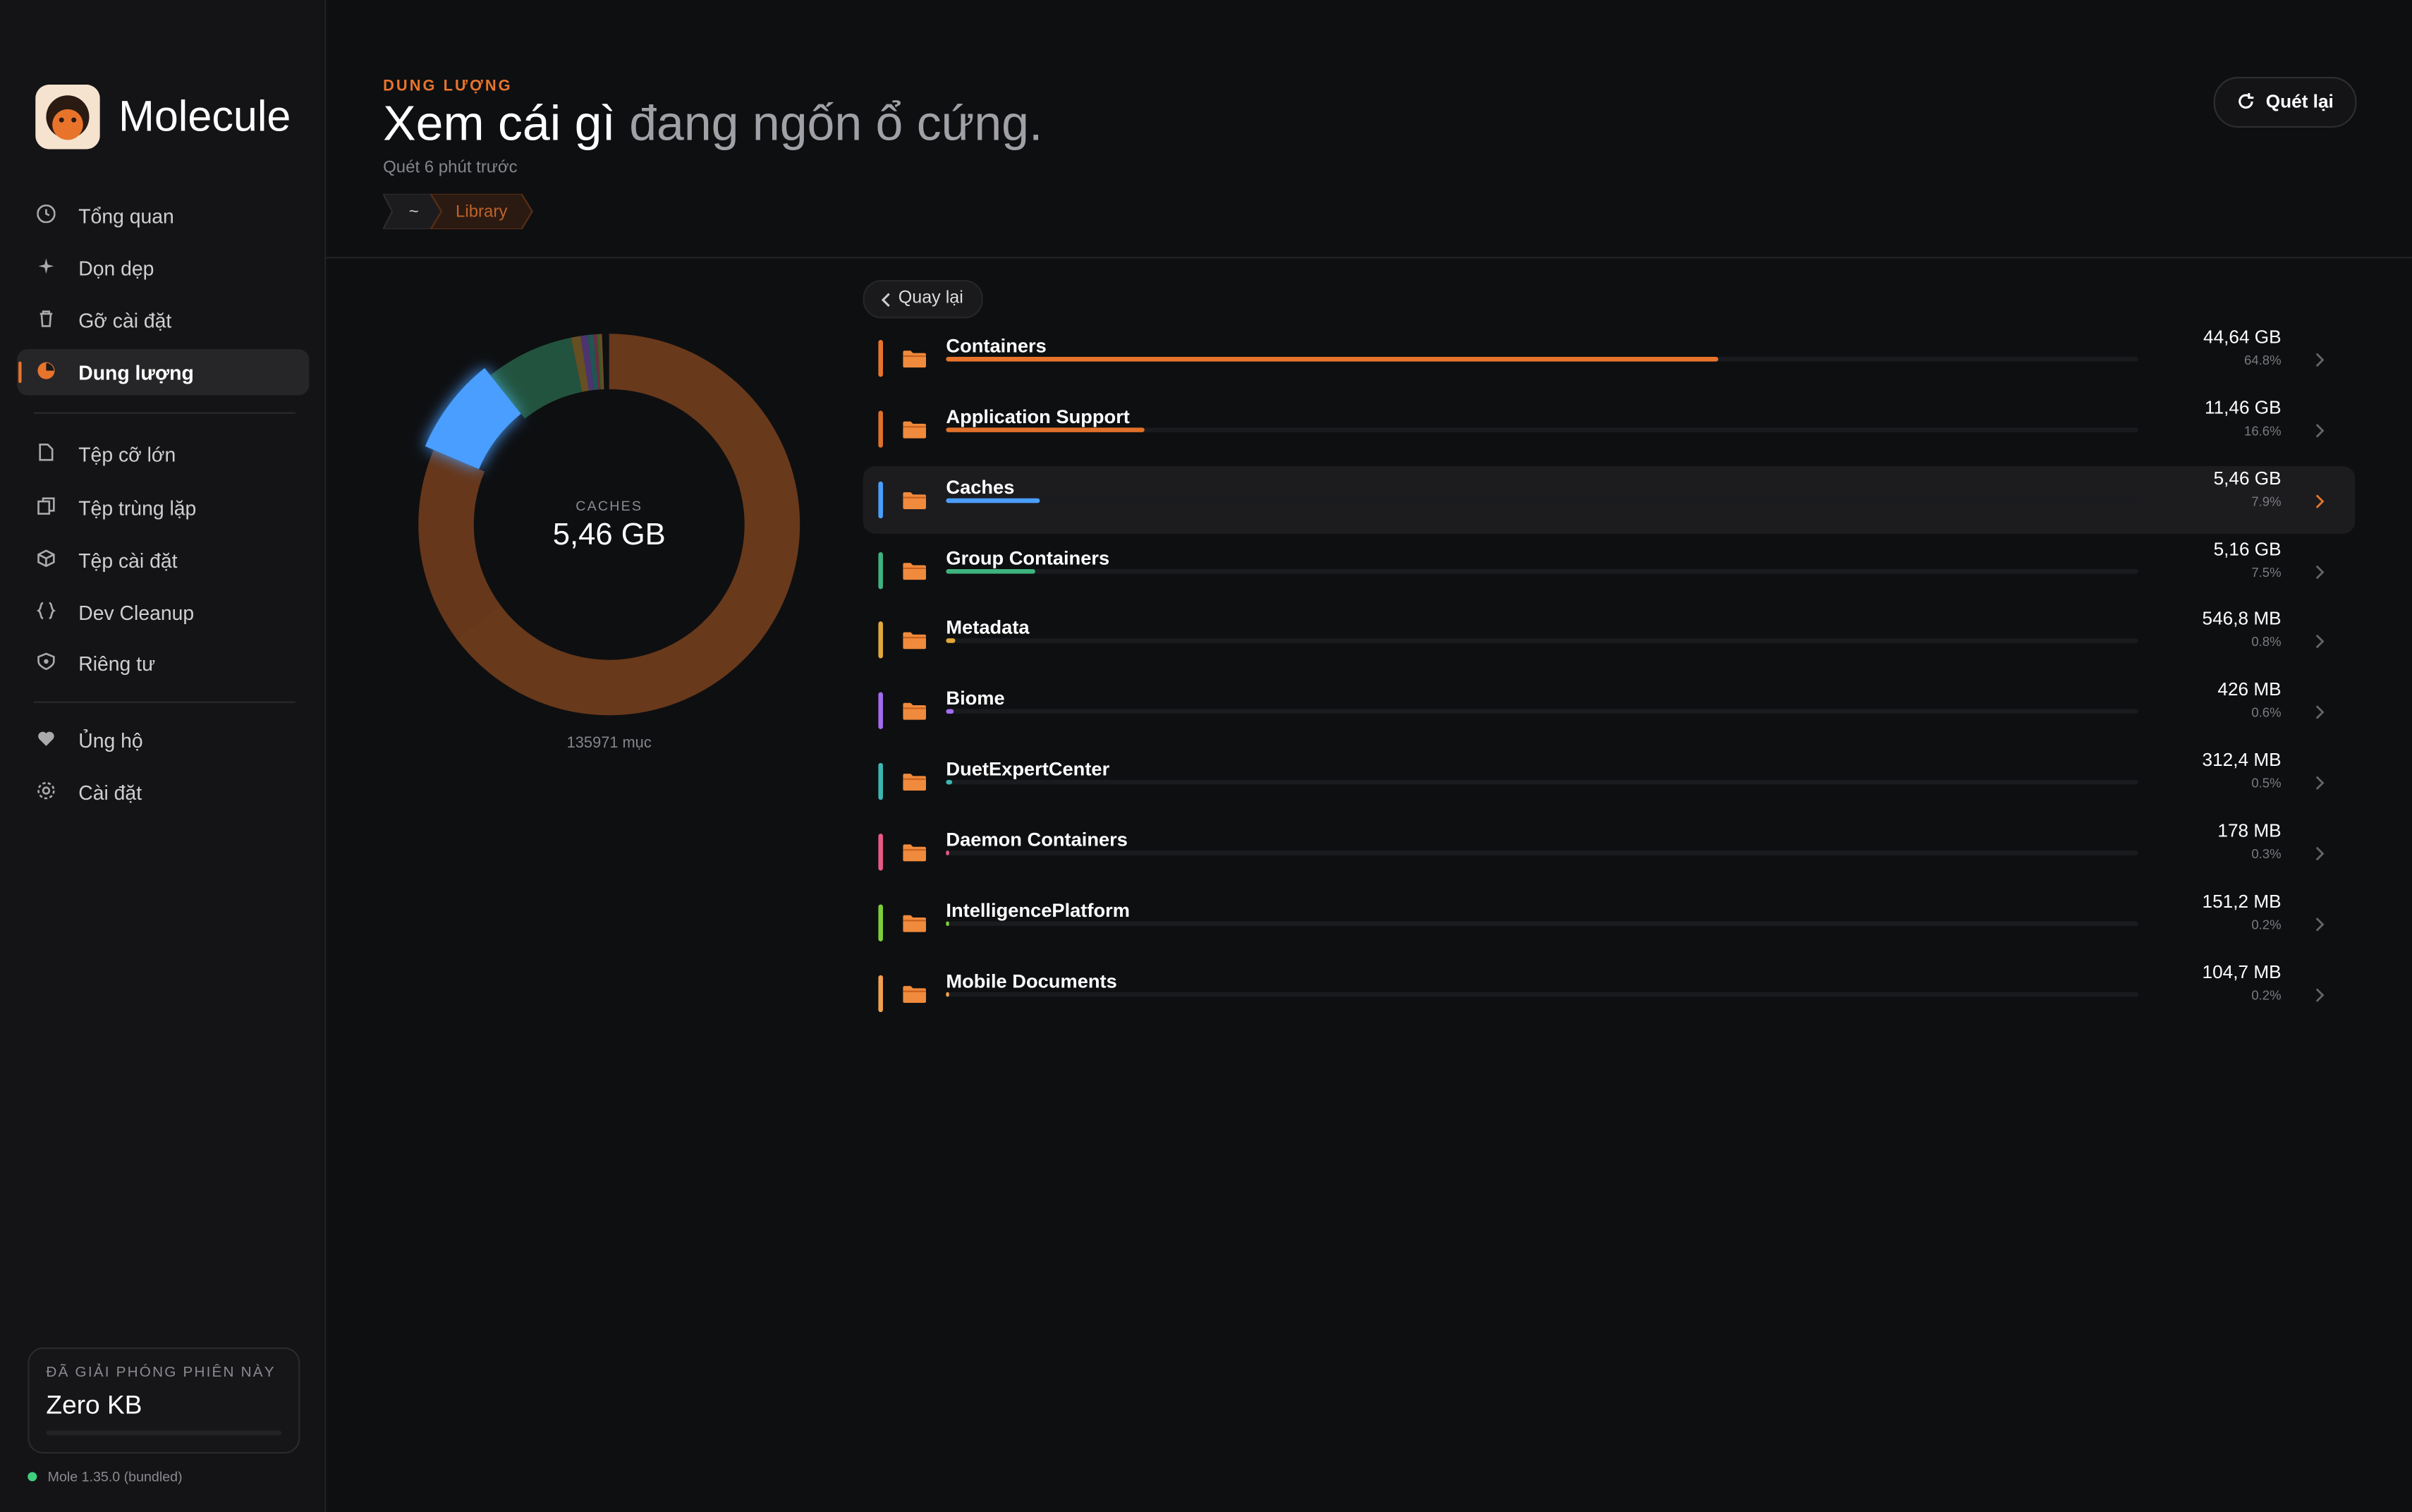 The image size is (2412, 1512). What do you see at coordinates (116, 268) in the screenshot?
I see `nav-label: Dọn dẹp` at bounding box center [116, 268].